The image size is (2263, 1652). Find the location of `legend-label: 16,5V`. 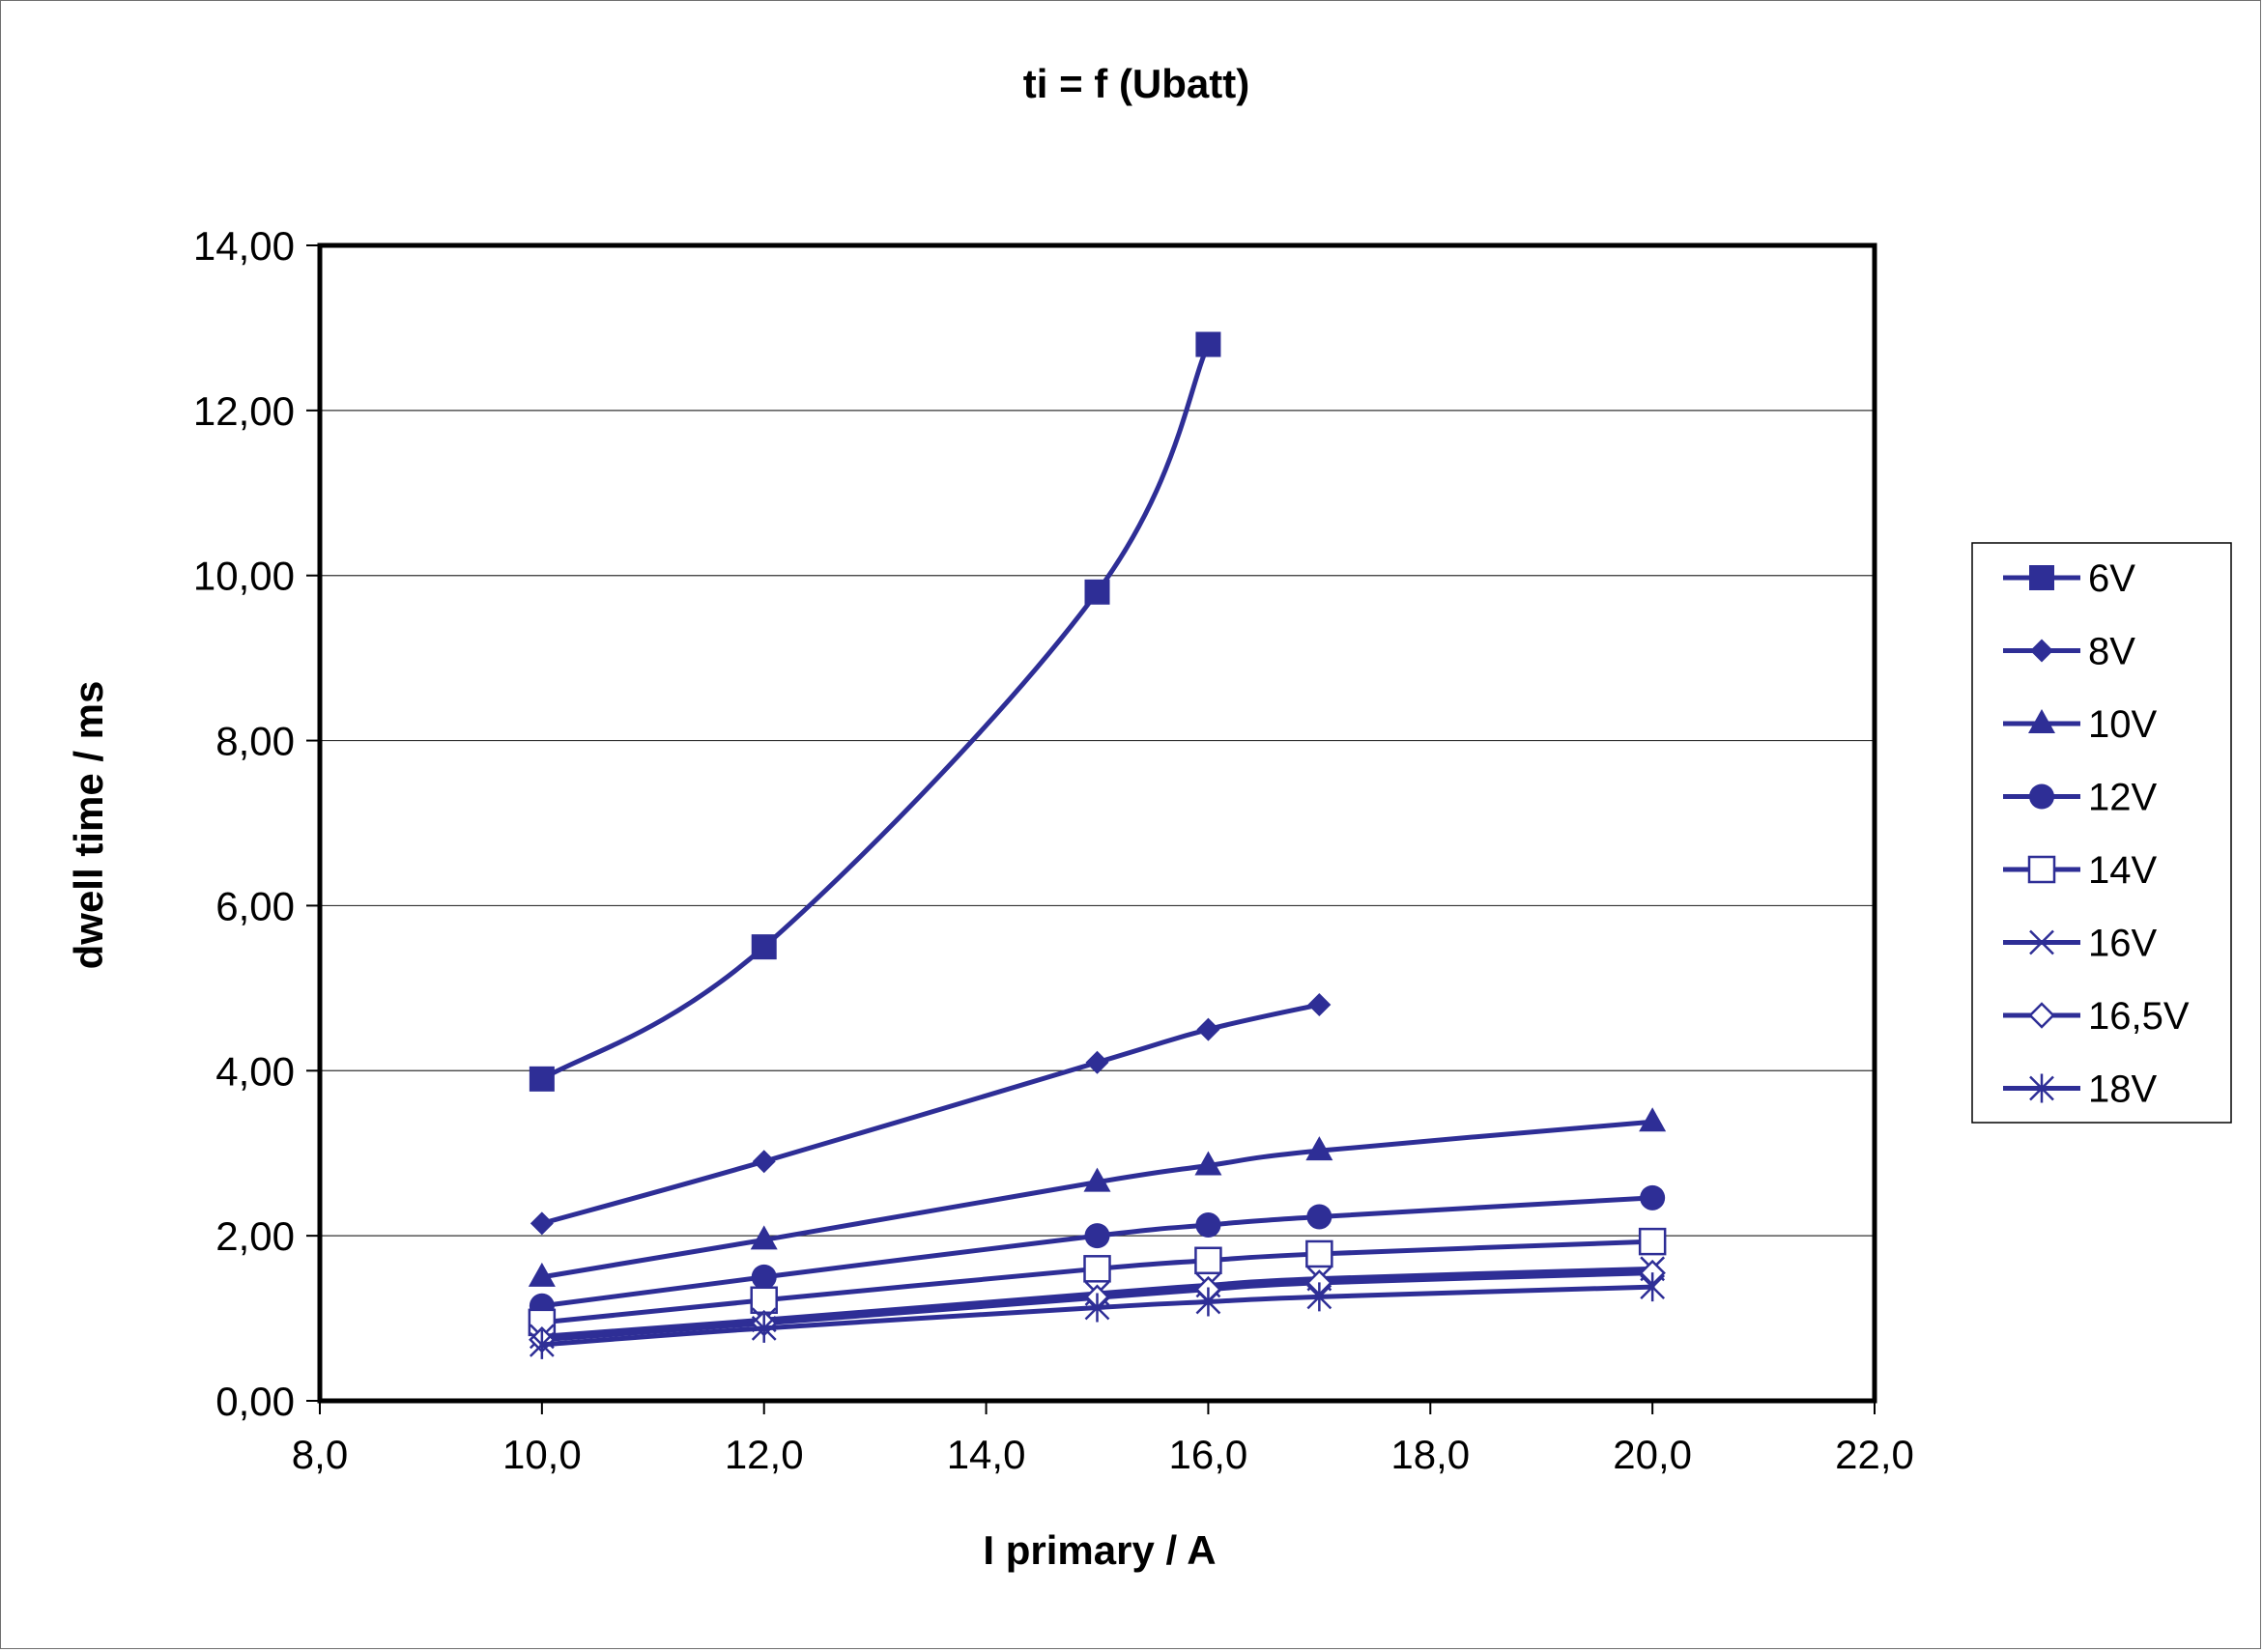

legend-label: 16,5V is located at coordinates (2139, 1016).